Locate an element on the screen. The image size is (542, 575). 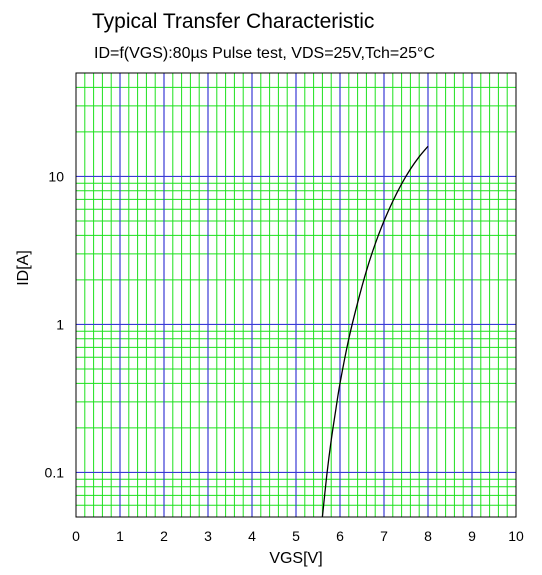
x-tick-label: 5 is located at coordinates (296, 536).